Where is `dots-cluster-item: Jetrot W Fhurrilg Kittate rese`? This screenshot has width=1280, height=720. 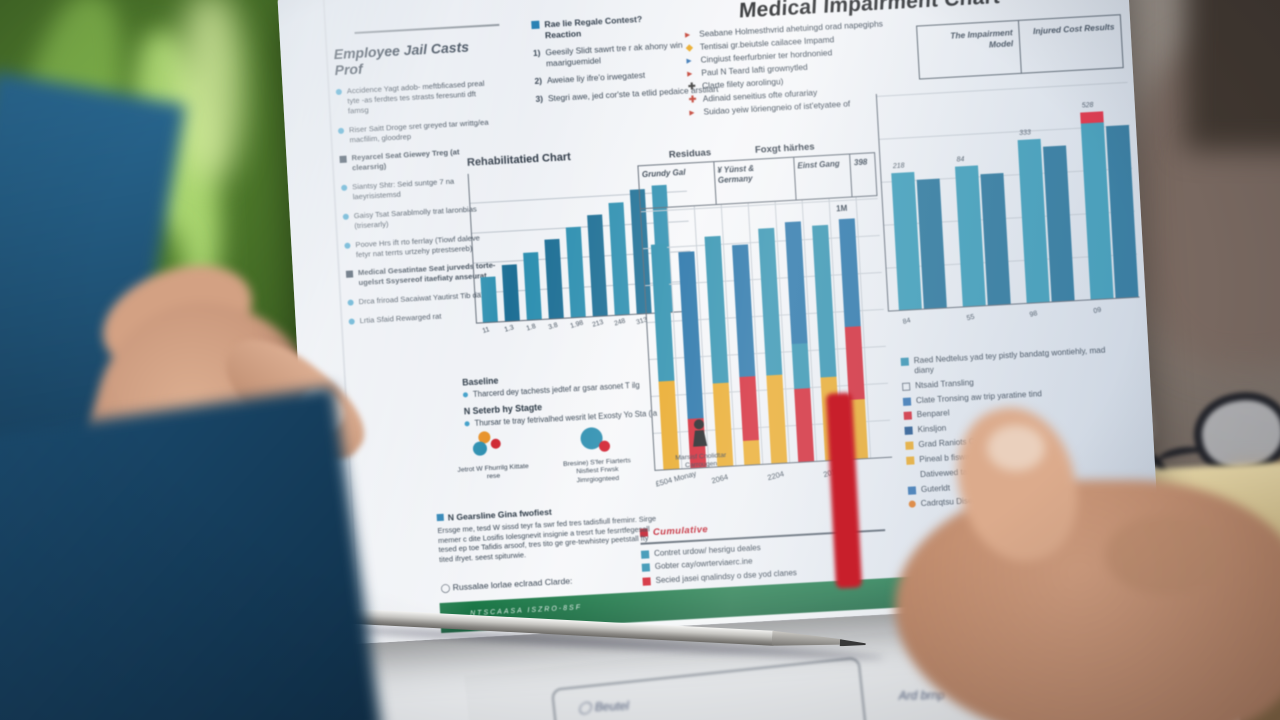 dots-cluster-item: Jetrot W Fhurrilg Kittate rese is located at coordinates (492, 461).